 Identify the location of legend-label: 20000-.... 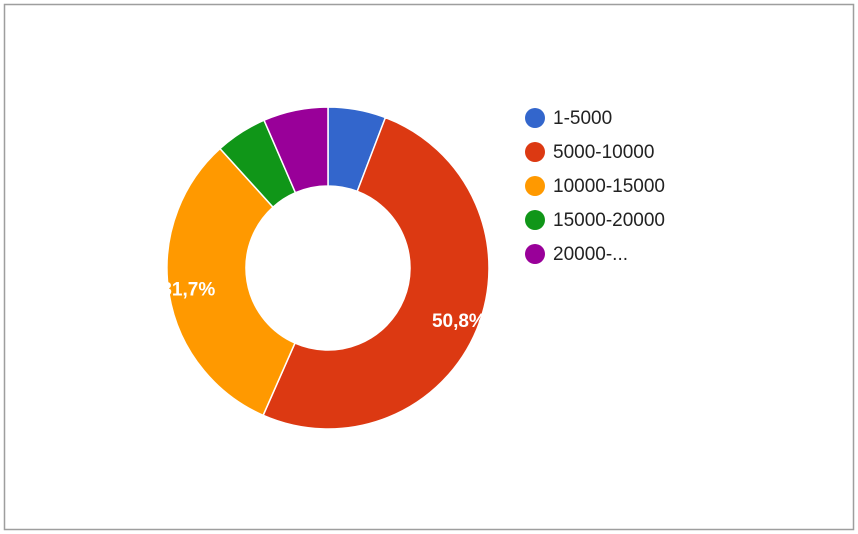
(590, 254).